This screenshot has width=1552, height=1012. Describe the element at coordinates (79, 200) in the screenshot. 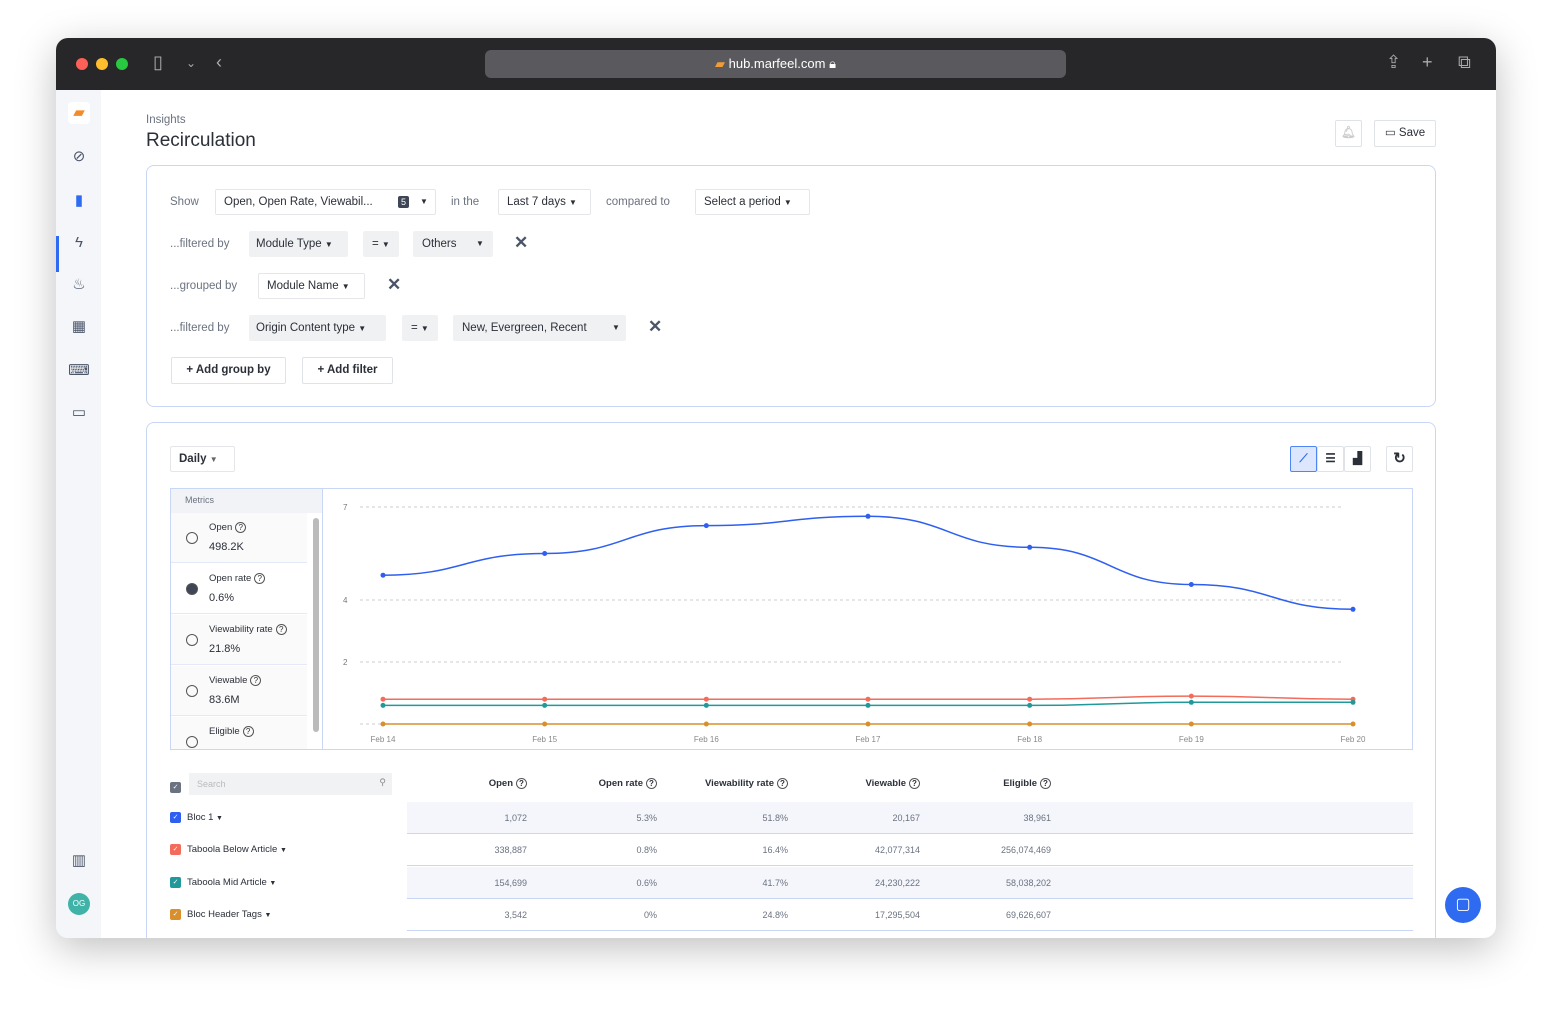

I see `analytics-icon: ▮` at that location.